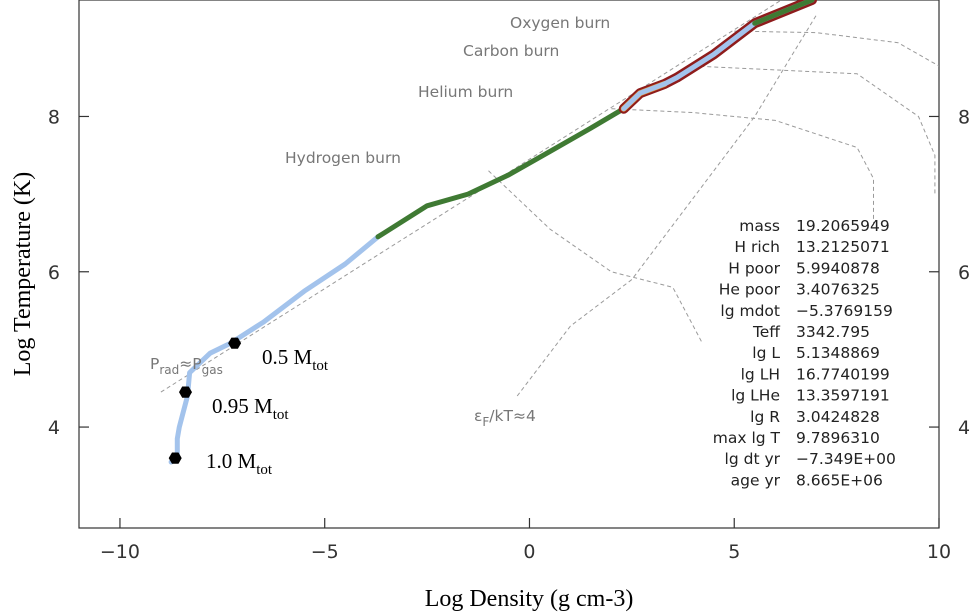  What do you see at coordinates (964, 273) in the screenshot?
I see `y-tick-label-right: 6` at bounding box center [964, 273].